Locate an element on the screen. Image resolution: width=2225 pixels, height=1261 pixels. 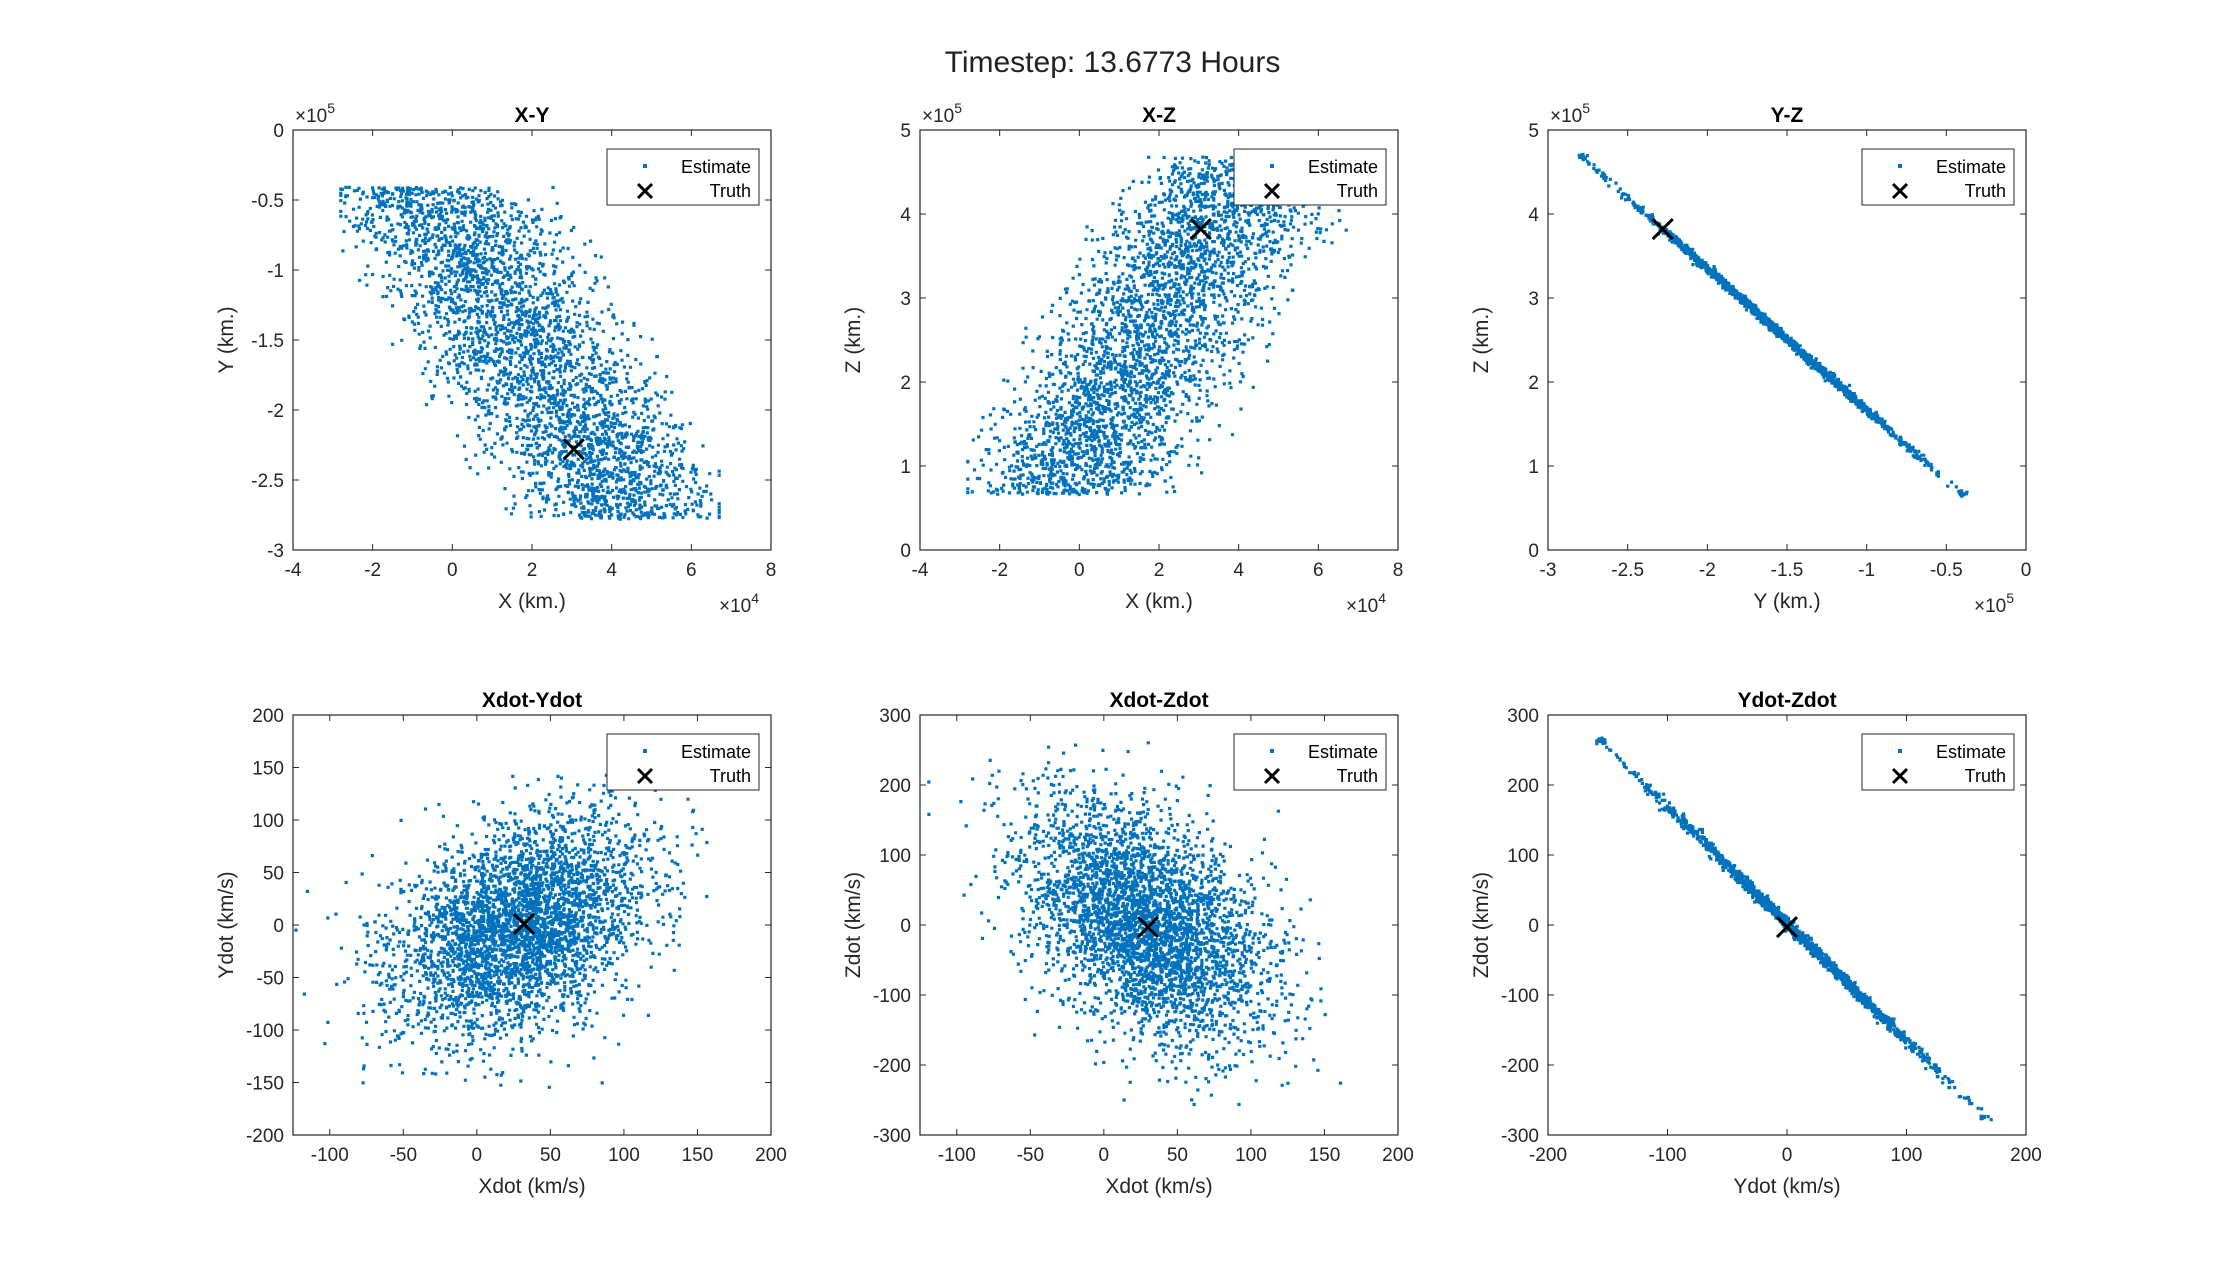
y-axis-label: Zdot (km/s) is located at coordinates (853, 925).